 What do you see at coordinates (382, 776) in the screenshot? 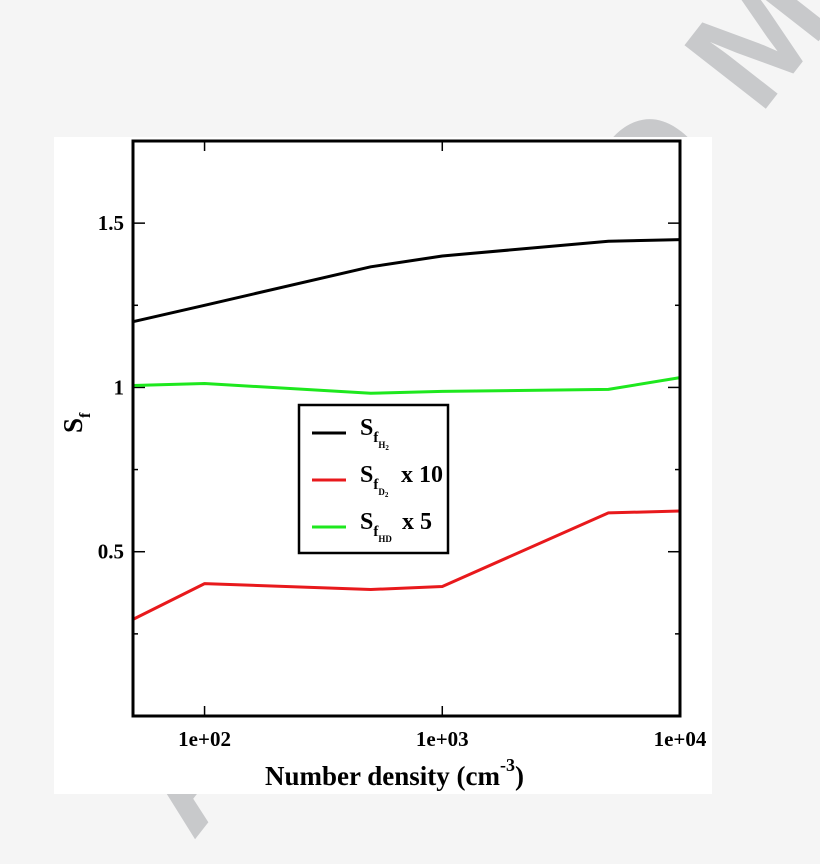
I see `x-axis-title-main: Number density (cm` at bounding box center [382, 776].